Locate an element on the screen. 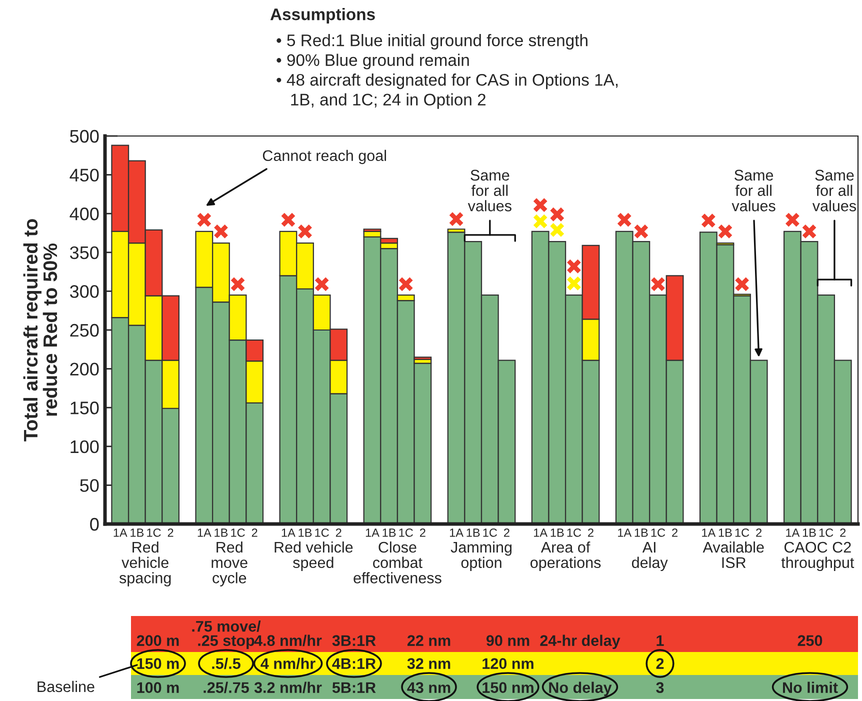  text: 120 nm is located at coordinates (508, 663).